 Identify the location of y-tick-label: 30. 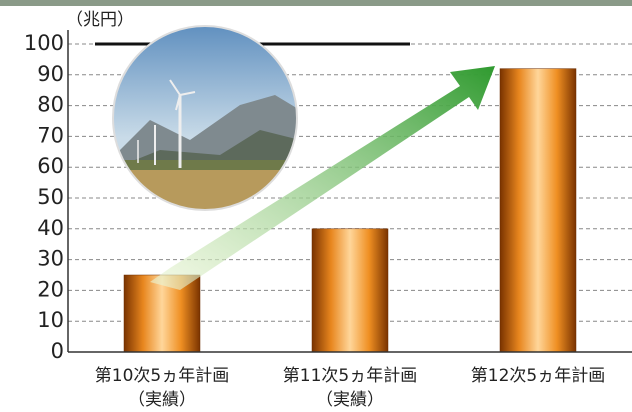
(50, 259).